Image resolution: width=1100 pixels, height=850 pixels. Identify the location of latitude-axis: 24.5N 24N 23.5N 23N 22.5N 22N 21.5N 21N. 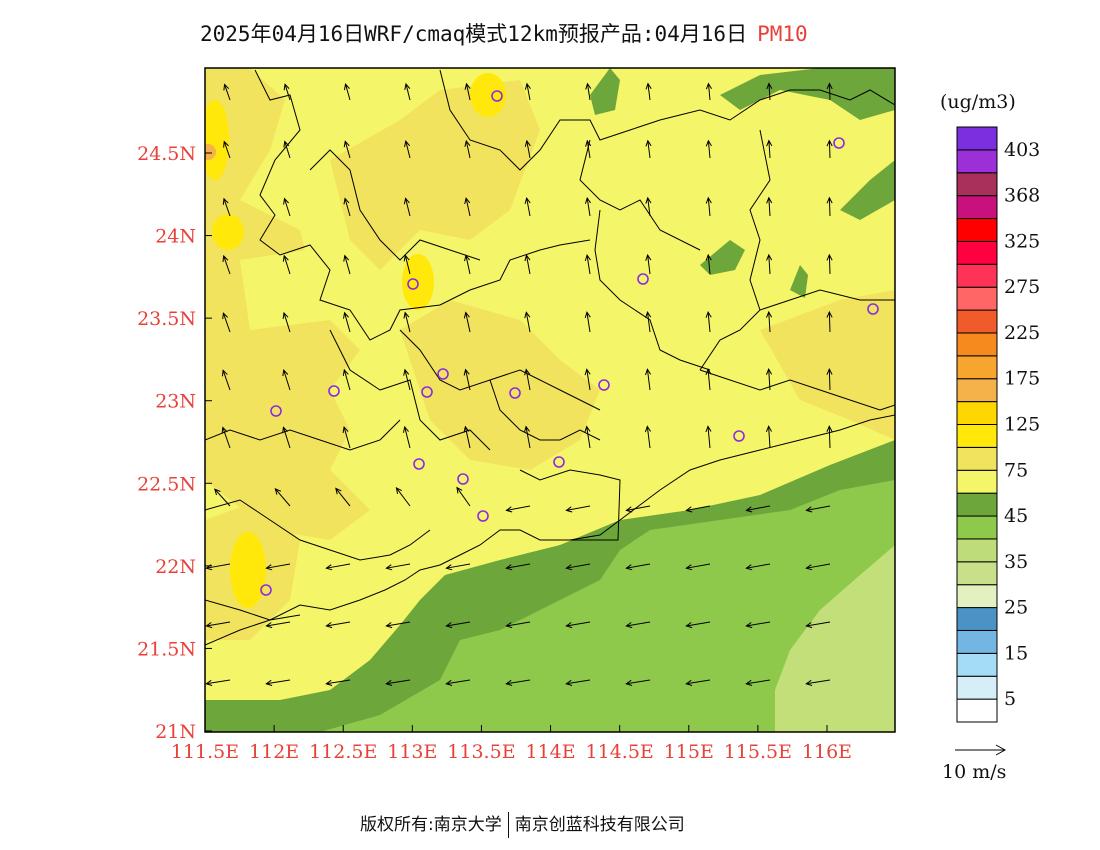
(174, 443).